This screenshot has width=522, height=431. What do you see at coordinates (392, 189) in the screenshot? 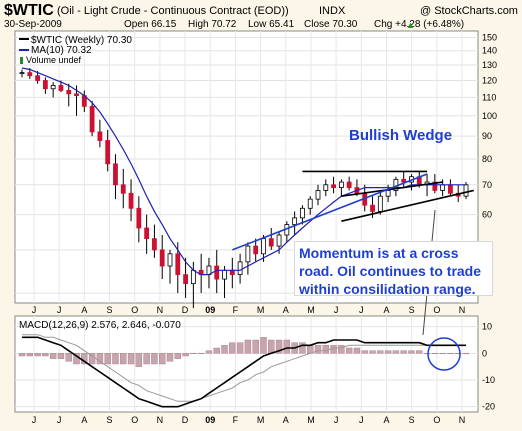
I see `trendline-wedge_upper` at bounding box center [392, 189].